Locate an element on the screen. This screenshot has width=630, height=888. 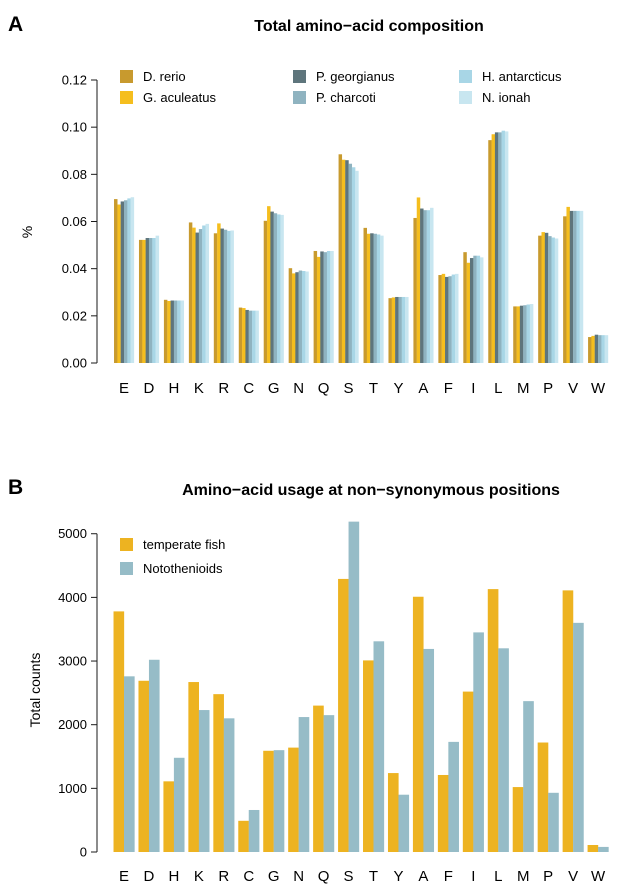
panel-a-y-tick-label: 0.00 is located at coordinates (74, 363).